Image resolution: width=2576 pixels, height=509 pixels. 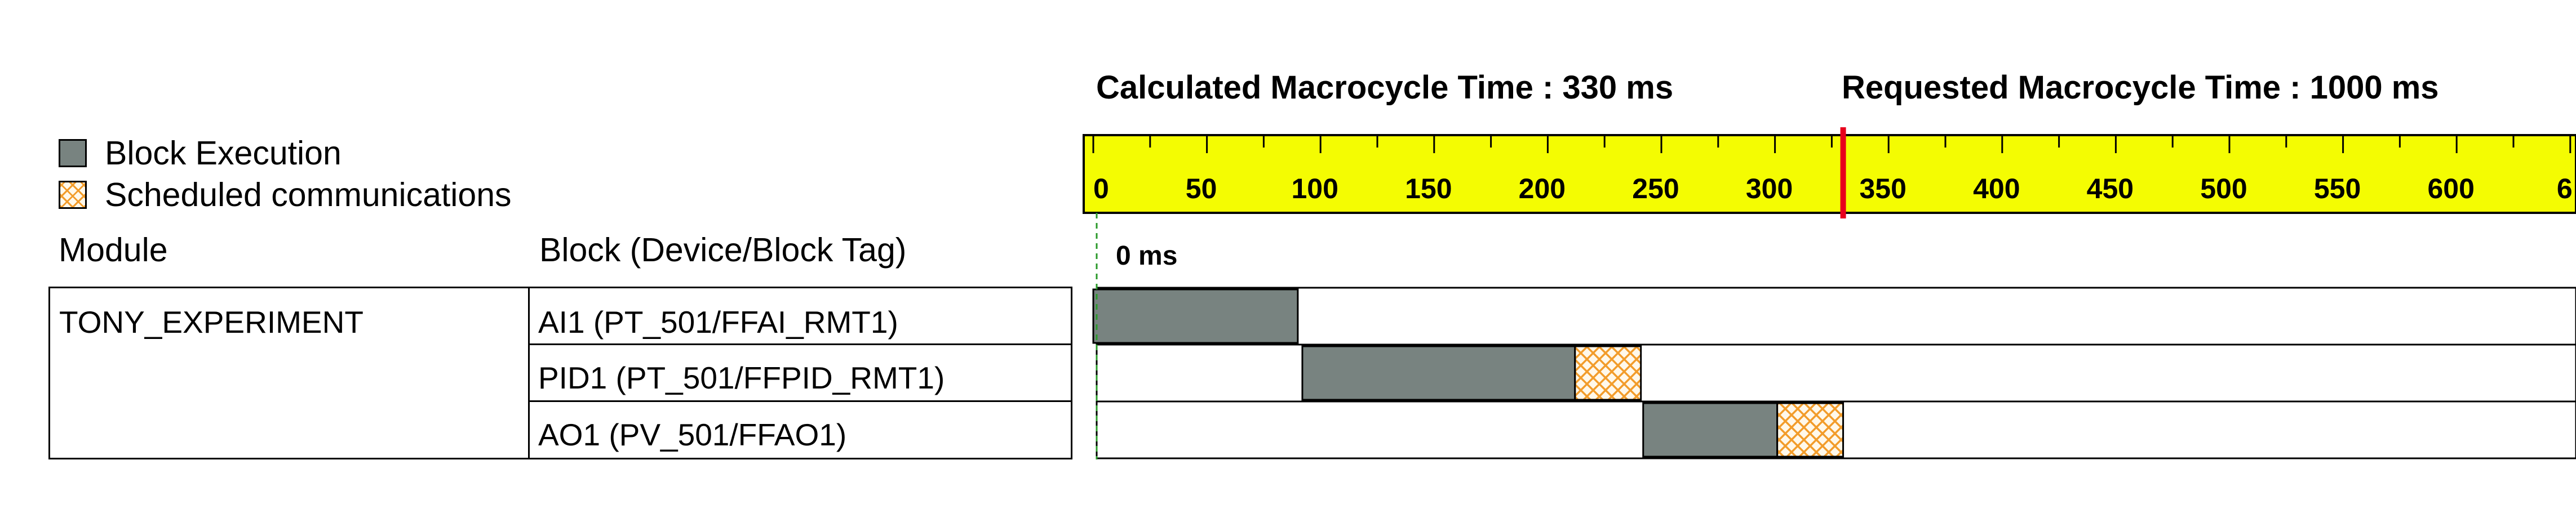 I want to click on requested-macrocycle-time: Requested Macrocycle Time : 1000 ms, so click(x=2140, y=87).